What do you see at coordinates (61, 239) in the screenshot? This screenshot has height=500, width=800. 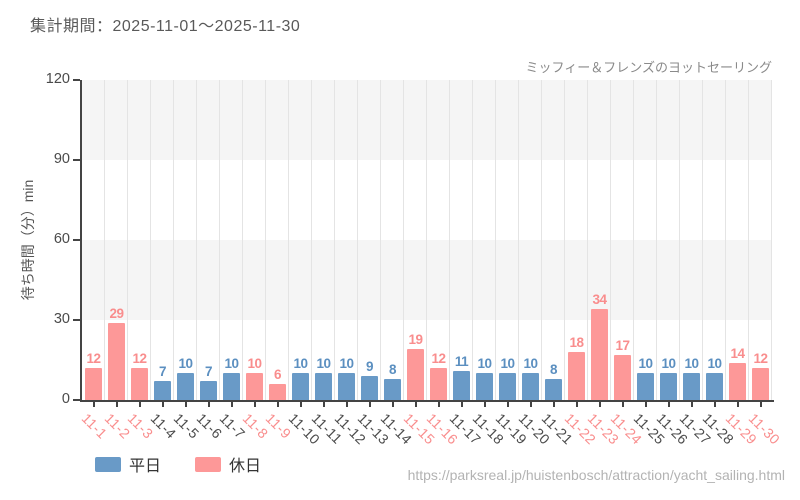 I see `y-tick-label: 60` at bounding box center [61, 239].